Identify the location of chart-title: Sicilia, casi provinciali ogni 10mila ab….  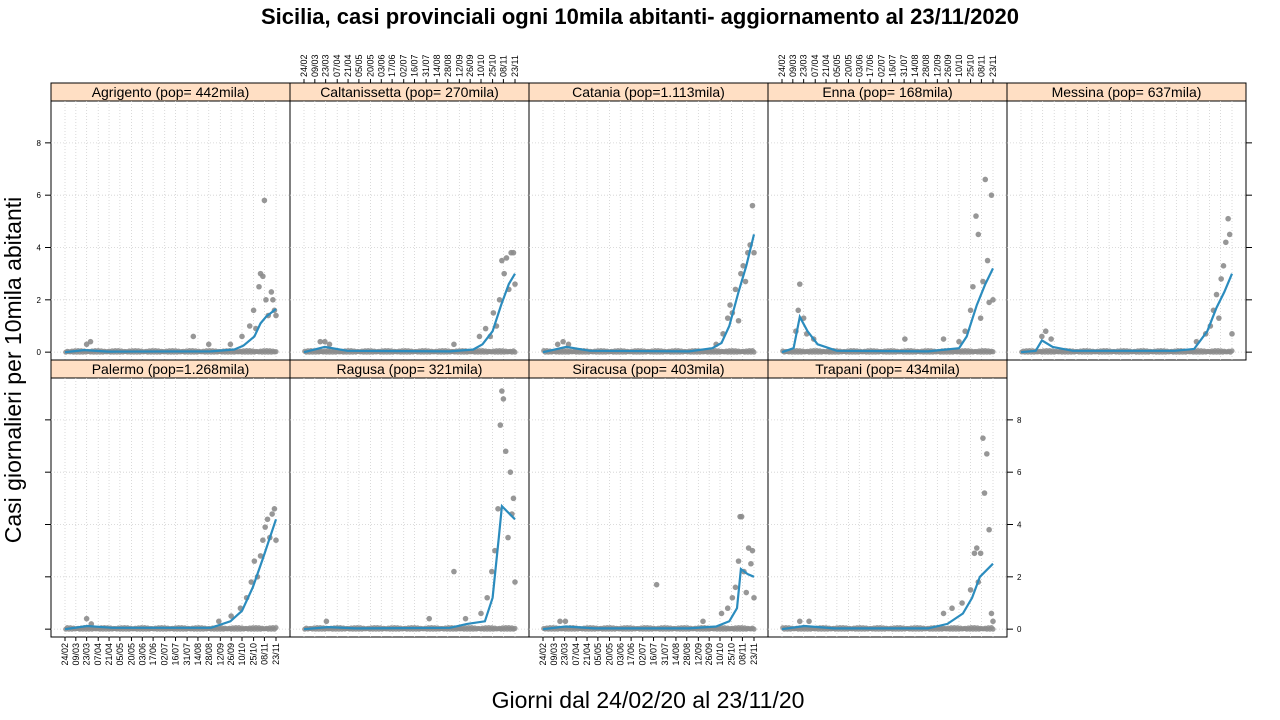
(640, 16).